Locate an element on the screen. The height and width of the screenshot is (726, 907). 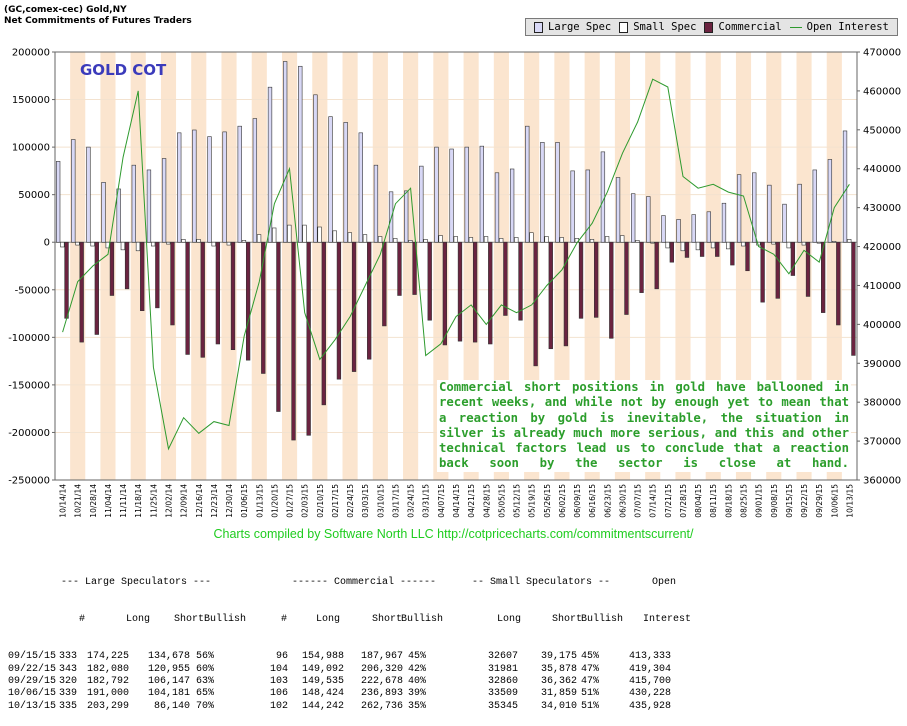
x-axis-tick-label: 03/24/15 is located at coordinates (411, 501).